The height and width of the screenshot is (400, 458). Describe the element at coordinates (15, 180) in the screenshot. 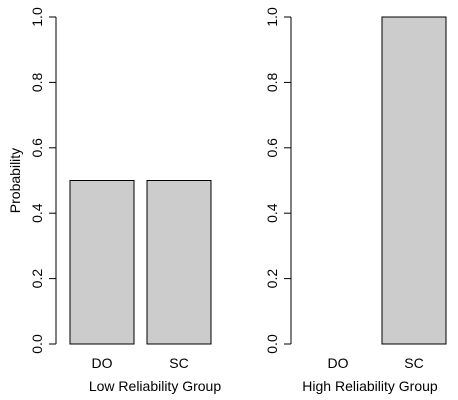

I see `y-axis-title: Probability` at that location.